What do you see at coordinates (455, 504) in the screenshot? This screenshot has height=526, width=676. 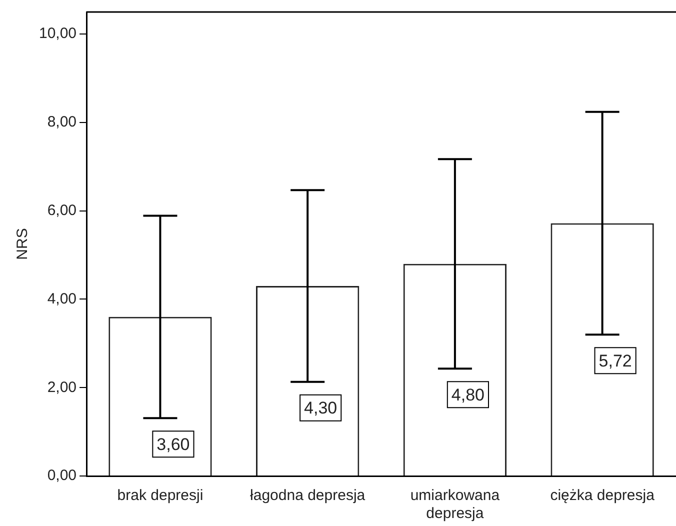 I see `x-tick-label: umiarkowana depresja` at bounding box center [455, 504].